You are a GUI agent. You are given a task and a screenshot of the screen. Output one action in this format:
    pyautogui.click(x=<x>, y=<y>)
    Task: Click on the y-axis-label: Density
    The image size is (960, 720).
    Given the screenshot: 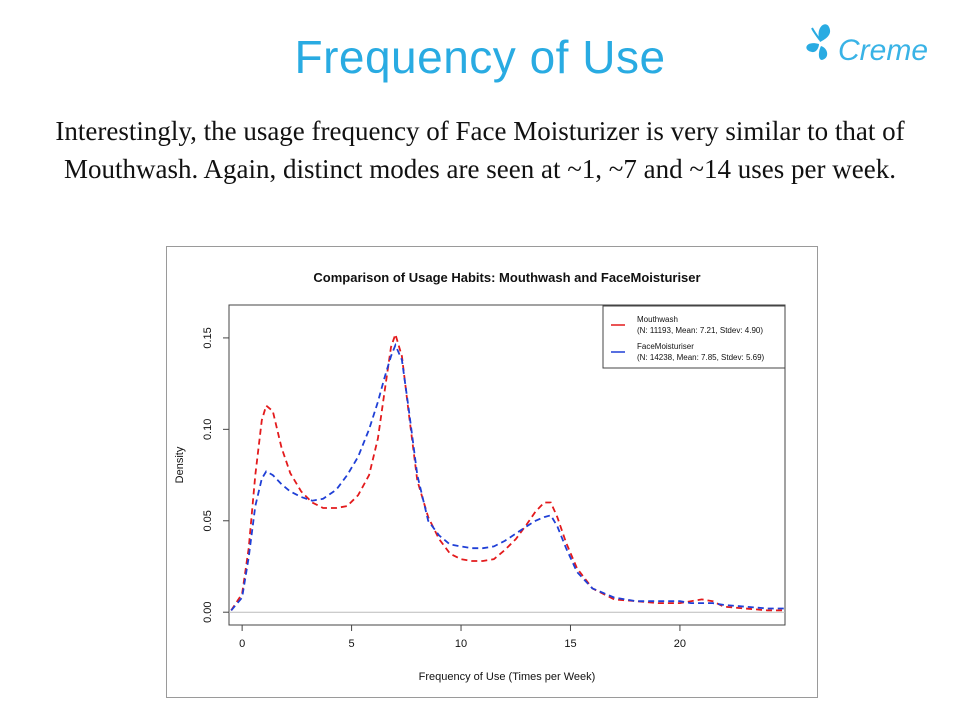 What is the action you would take?
    pyautogui.click(x=180, y=464)
    